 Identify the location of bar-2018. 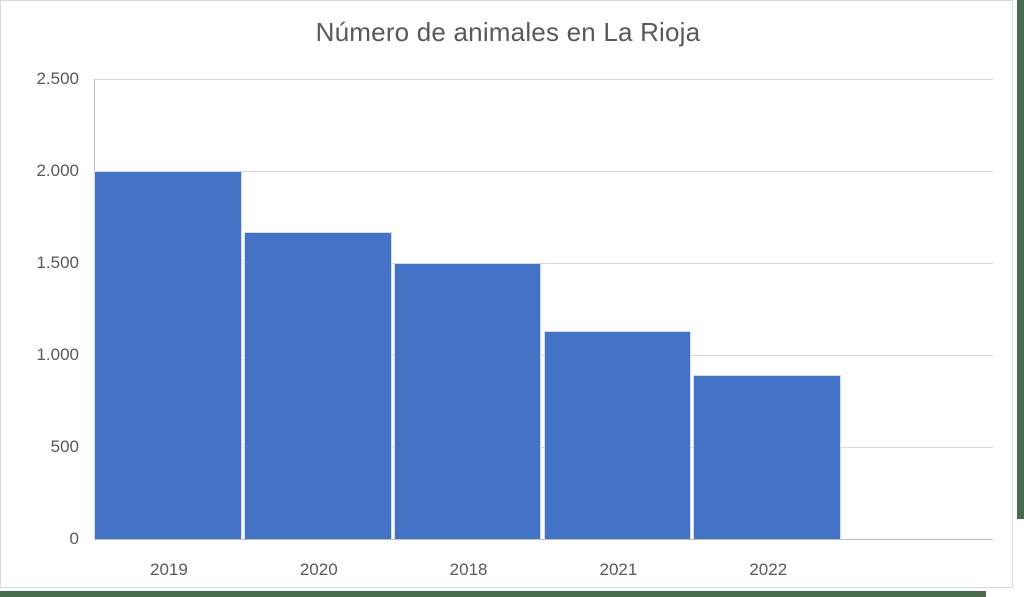
(467, 401).